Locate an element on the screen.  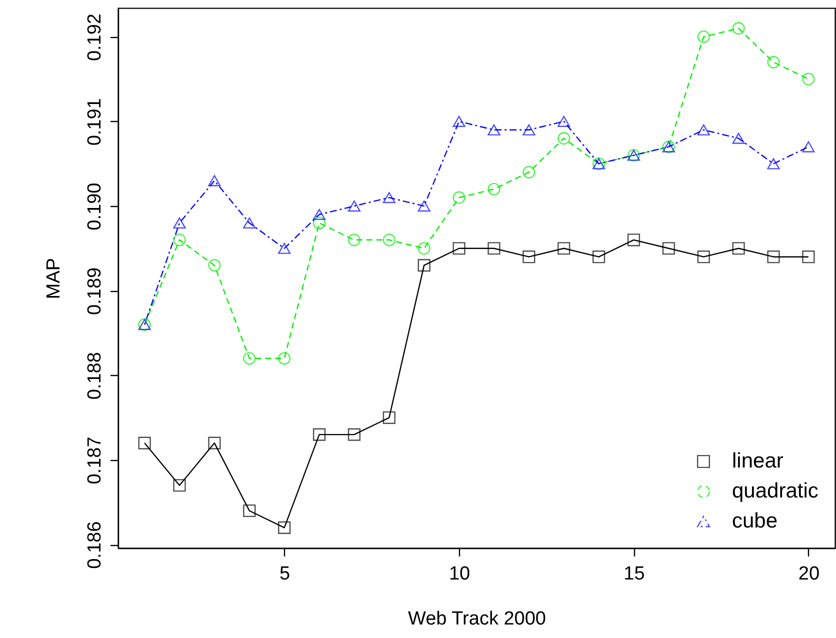
y-tick-label: 0.189 is located at coordinates (95, 291).